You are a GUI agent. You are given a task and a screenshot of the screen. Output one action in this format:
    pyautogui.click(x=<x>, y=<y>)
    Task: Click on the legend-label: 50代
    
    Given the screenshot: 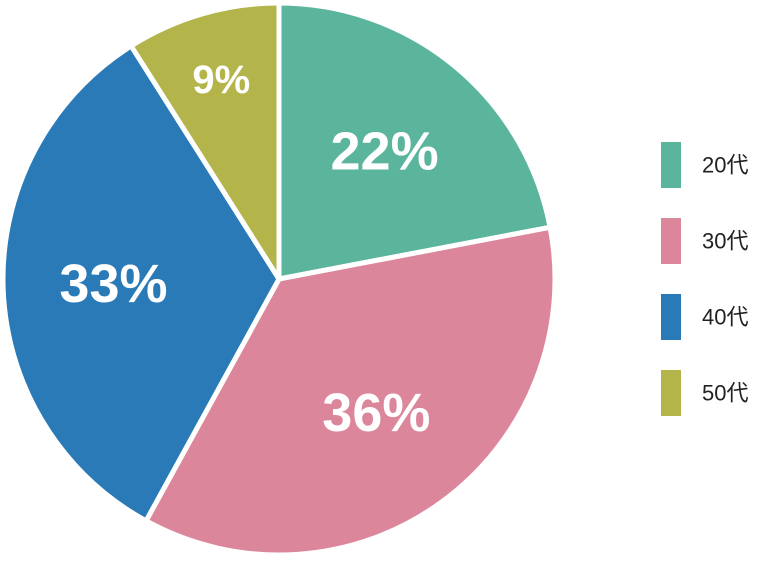 What is the action you would take?
    pyautogui.click(x=725, y=393)
    